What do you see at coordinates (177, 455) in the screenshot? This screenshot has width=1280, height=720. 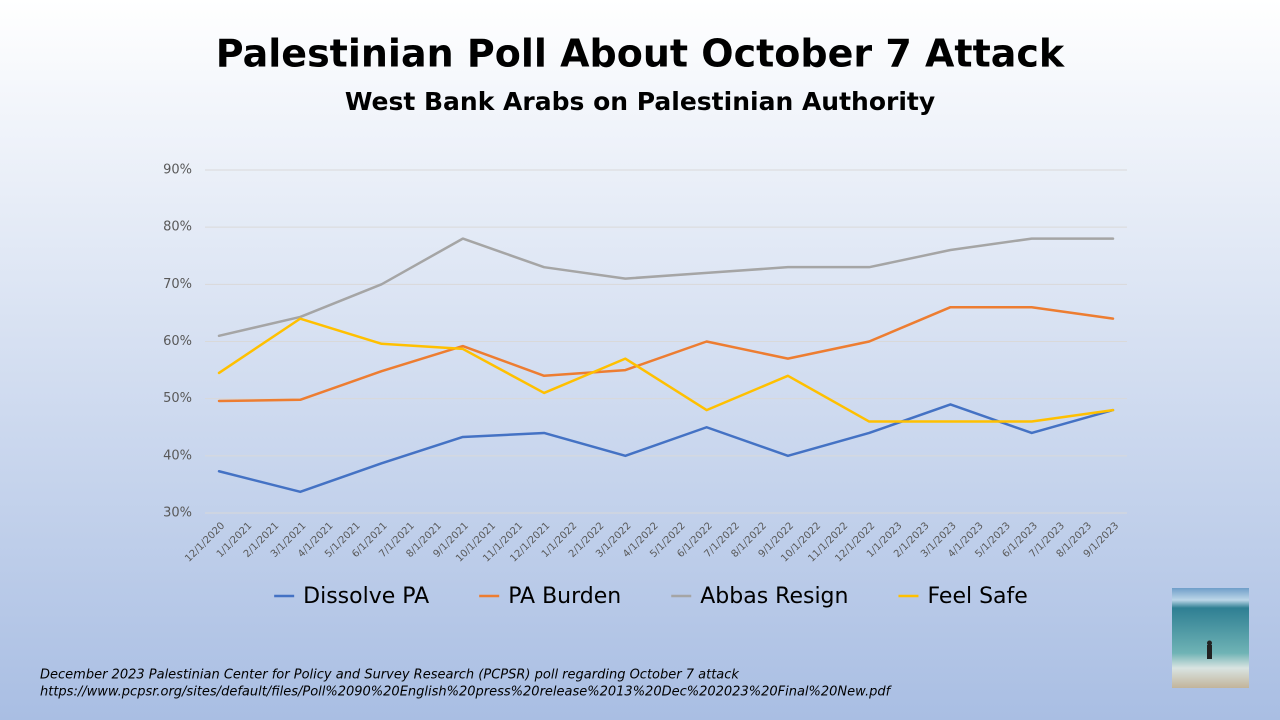 I see `y-tick-label: 40%` at bounding box center [177, 455].